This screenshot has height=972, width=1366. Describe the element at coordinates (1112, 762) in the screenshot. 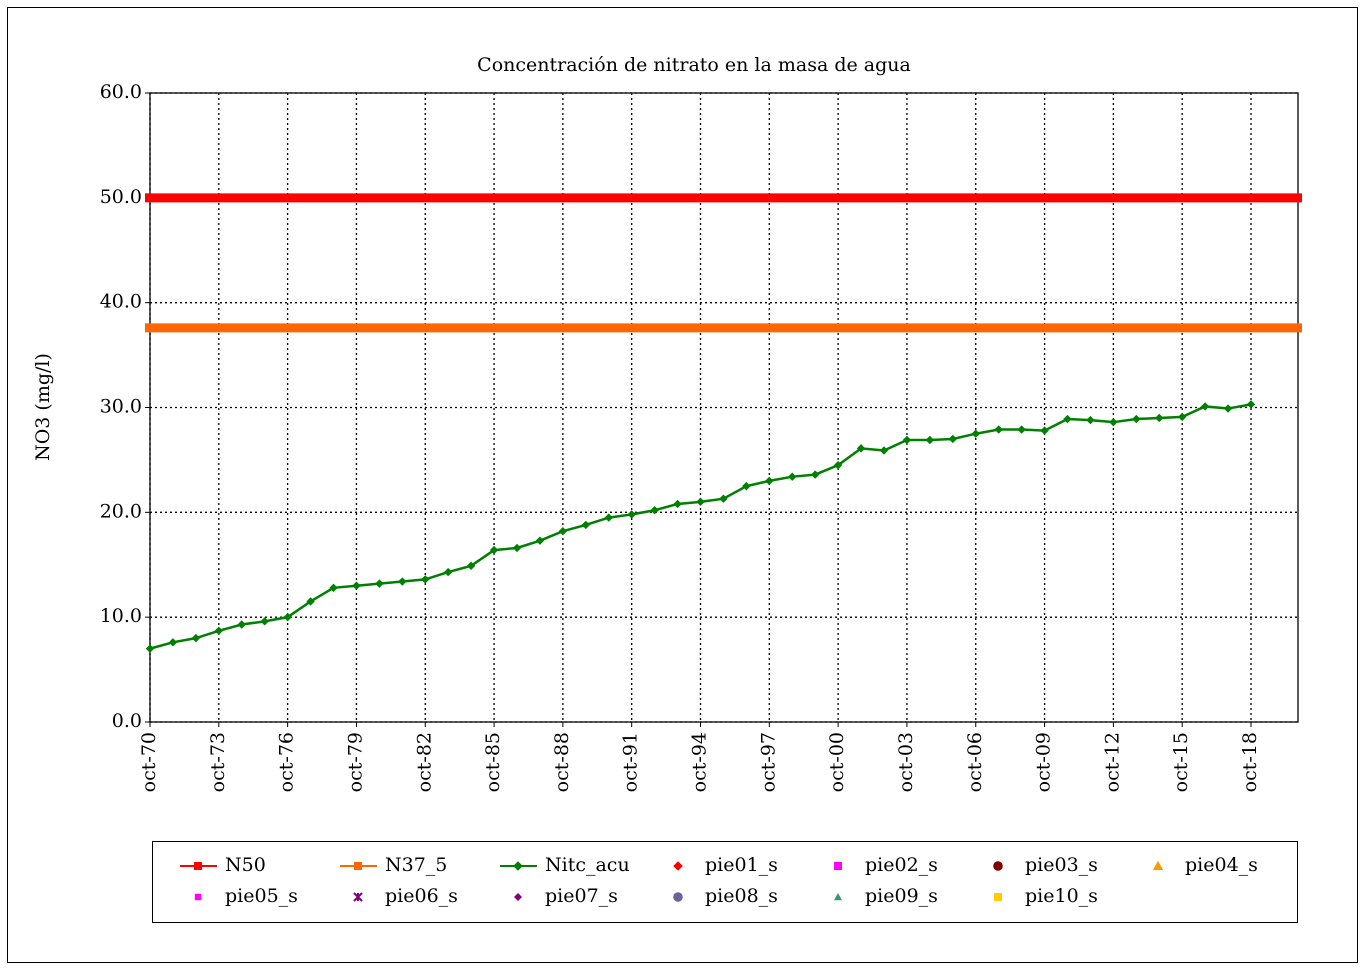

I see `x-tick-label: oct-12` at that location.